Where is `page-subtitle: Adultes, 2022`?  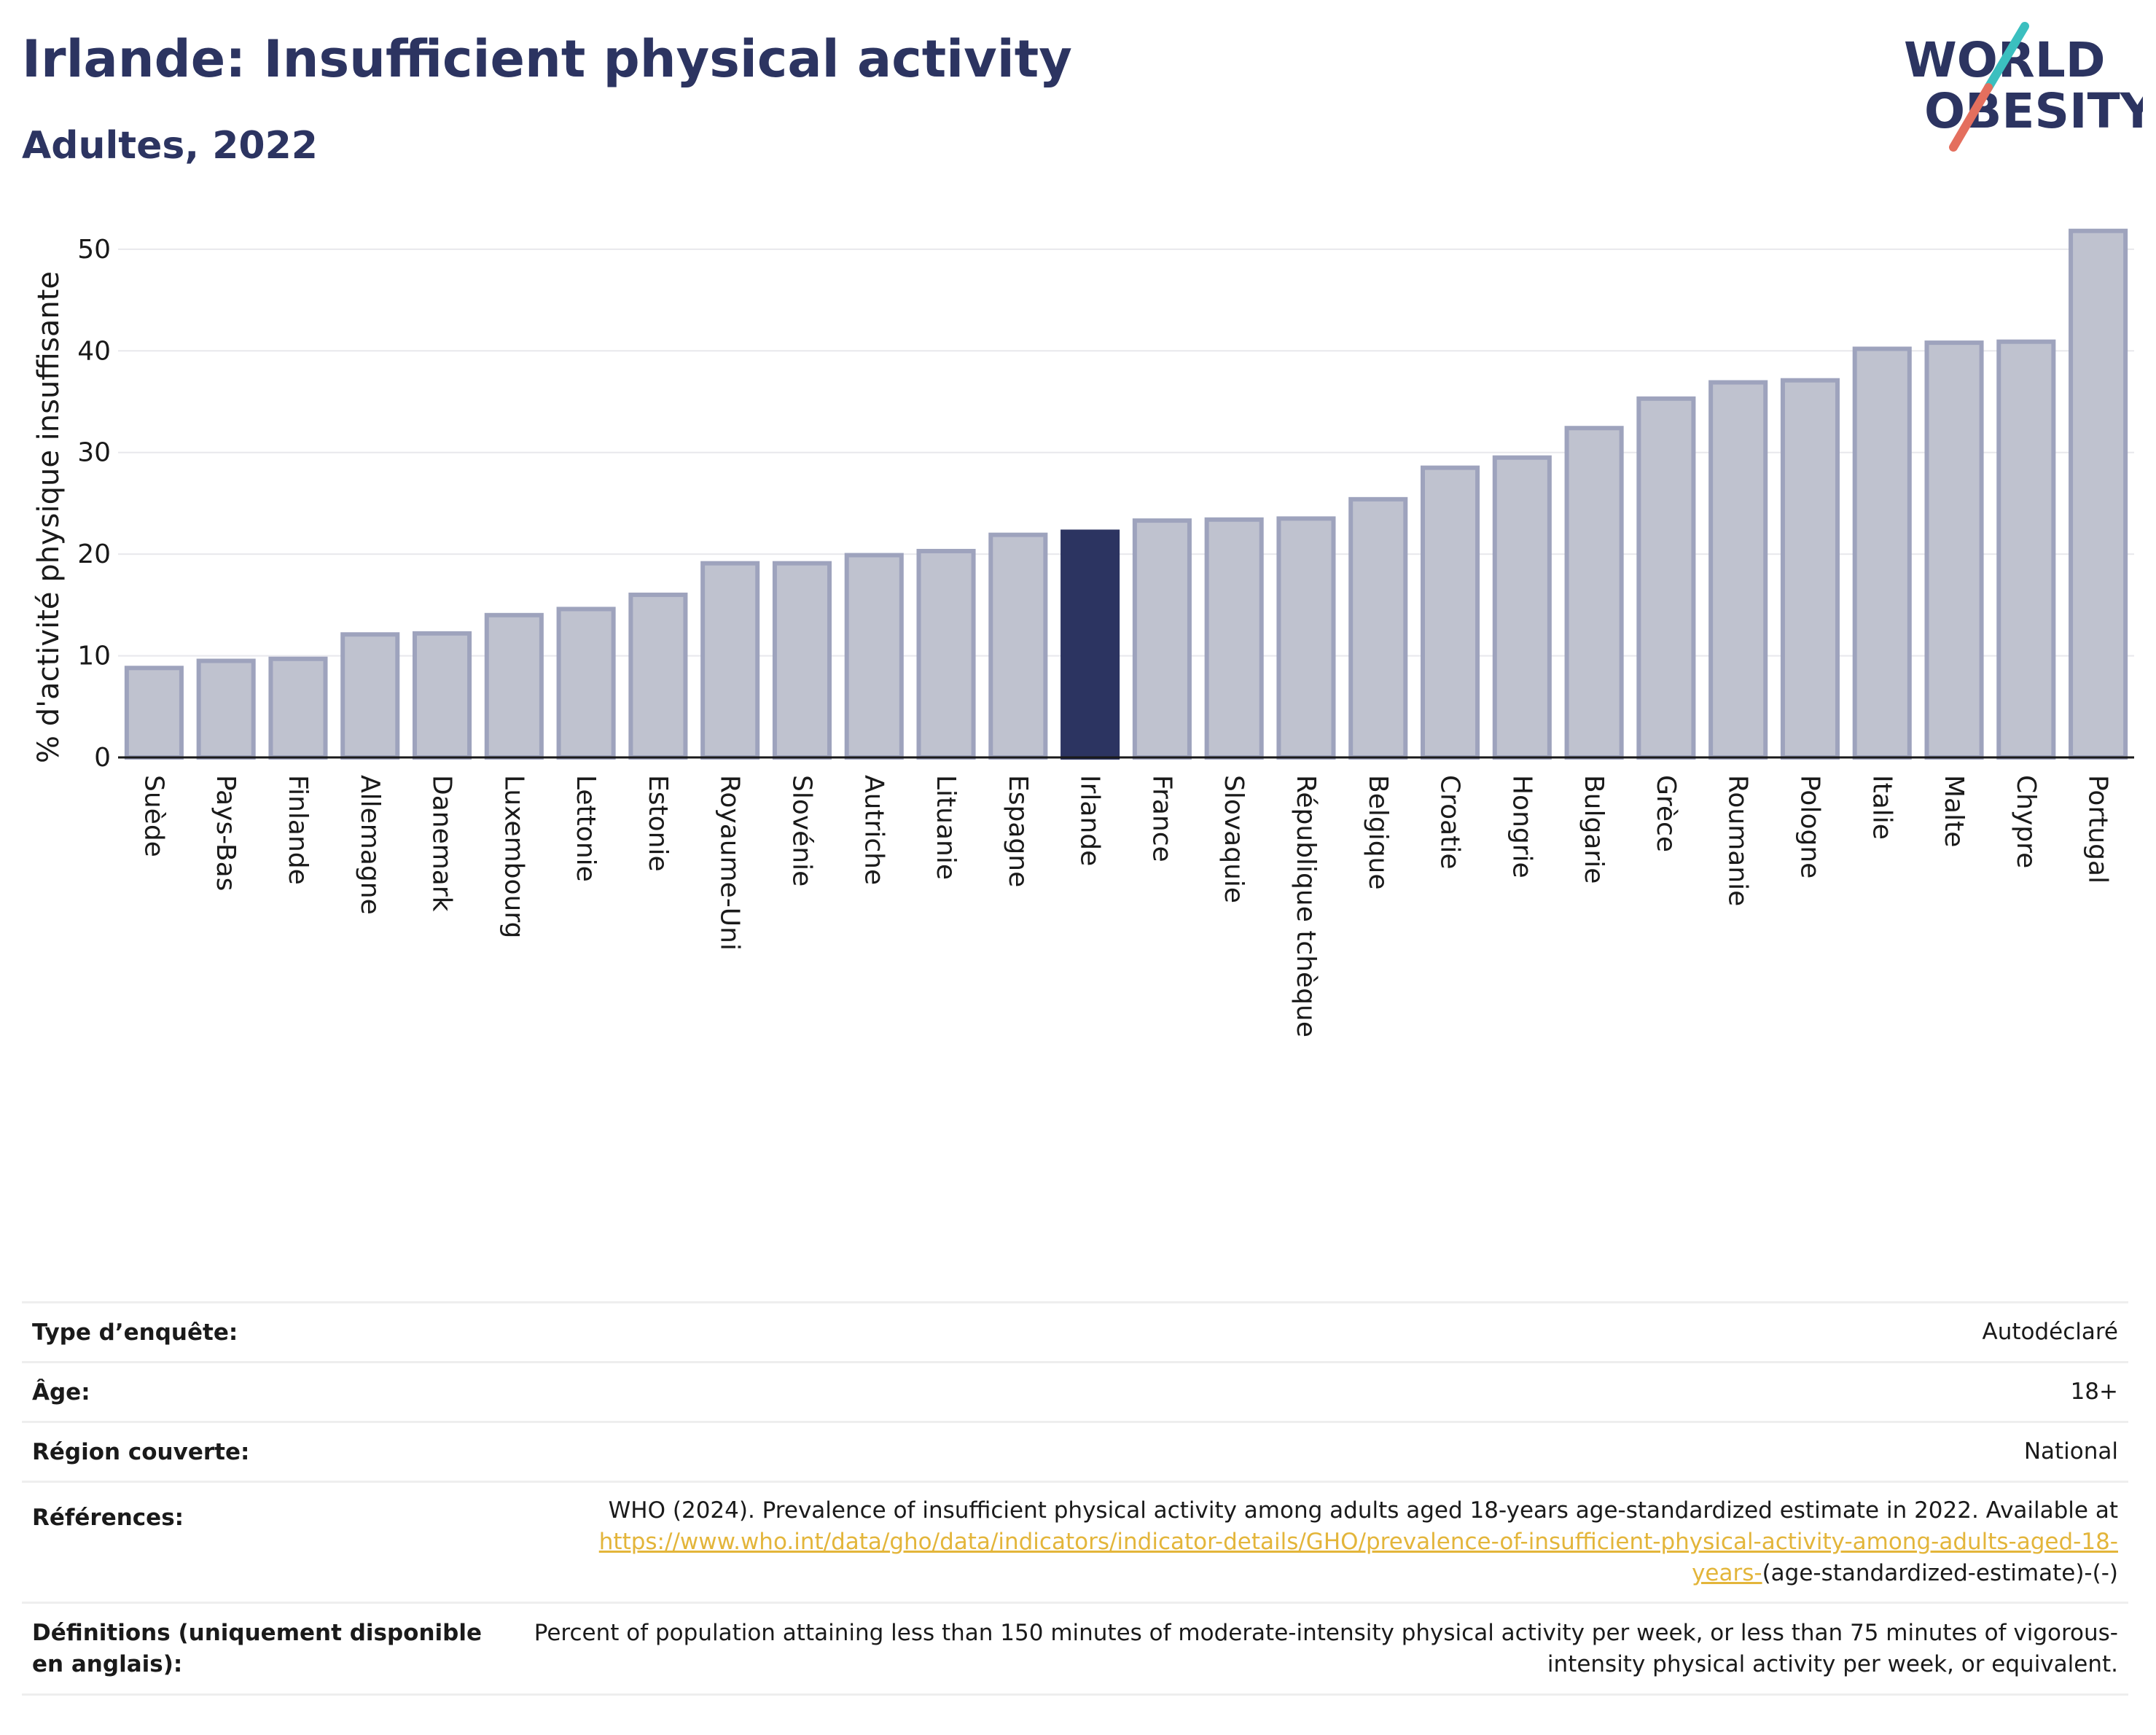 page-subtitle: Adultes, 2022 is located at coordinates (170, 146).